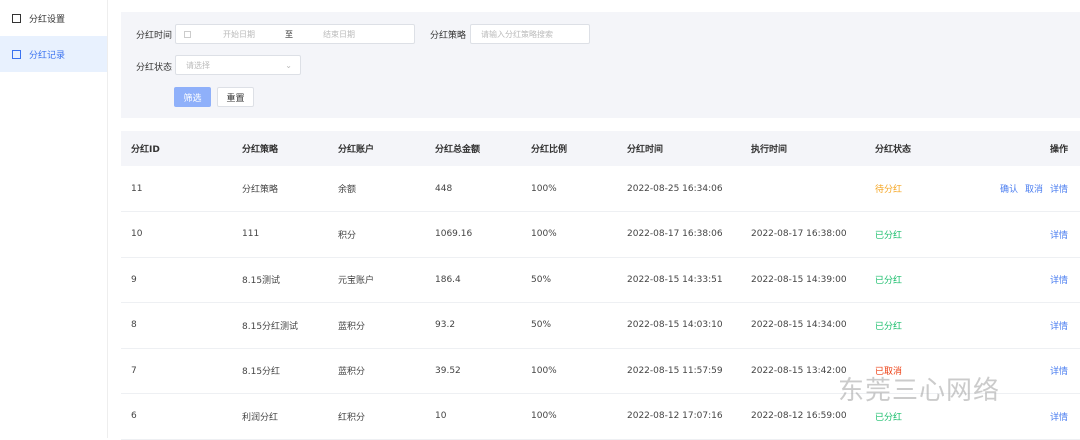 This screenshot has width=1080, height=440. What do you see at coordinates (483, 280) in the screenshot?
I see `cell-amount: 186.4` at bounding box center [483, 280].